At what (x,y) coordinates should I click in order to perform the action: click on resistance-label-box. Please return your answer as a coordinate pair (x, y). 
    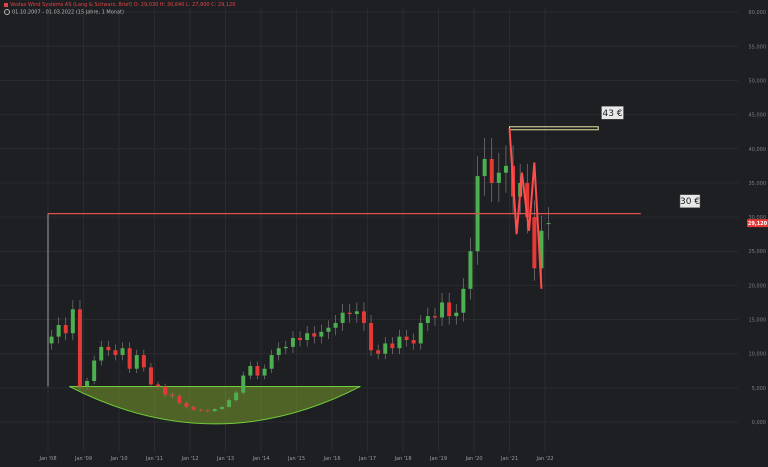
    Looking at the image, I should click on (690, 201).